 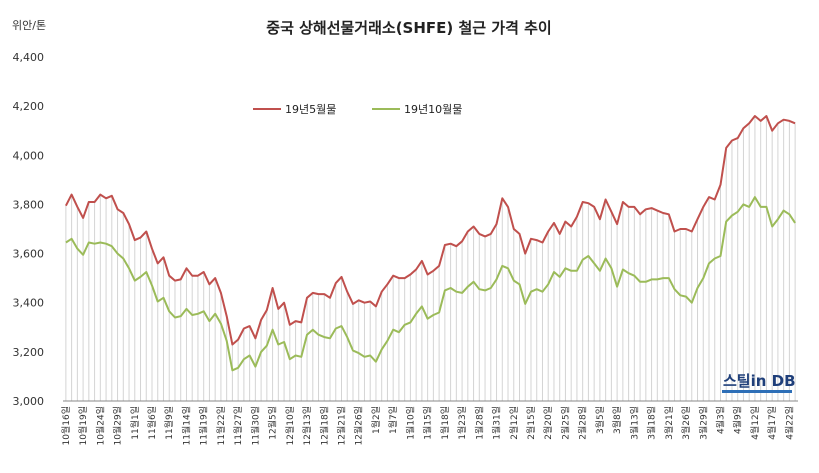 I want to click on x-tick-label: 4월12일, so click(x=755, y=423).